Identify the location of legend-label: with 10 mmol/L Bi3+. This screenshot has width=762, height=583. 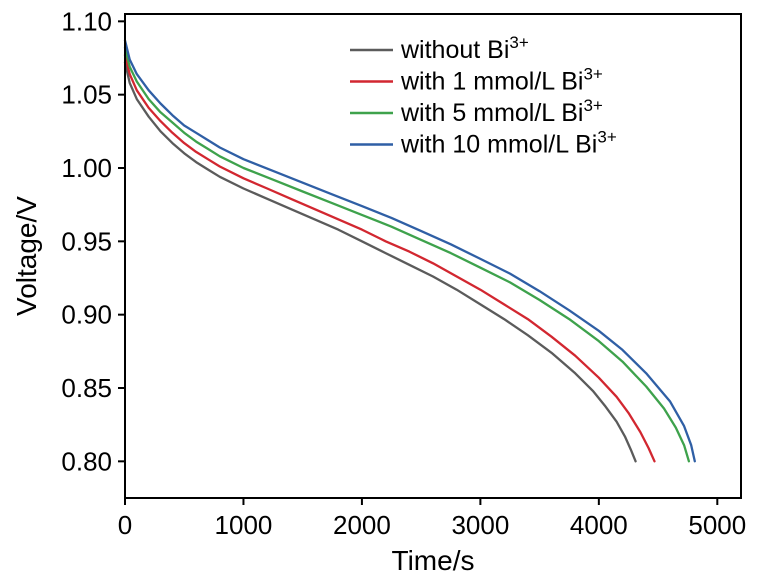
(508, 143).